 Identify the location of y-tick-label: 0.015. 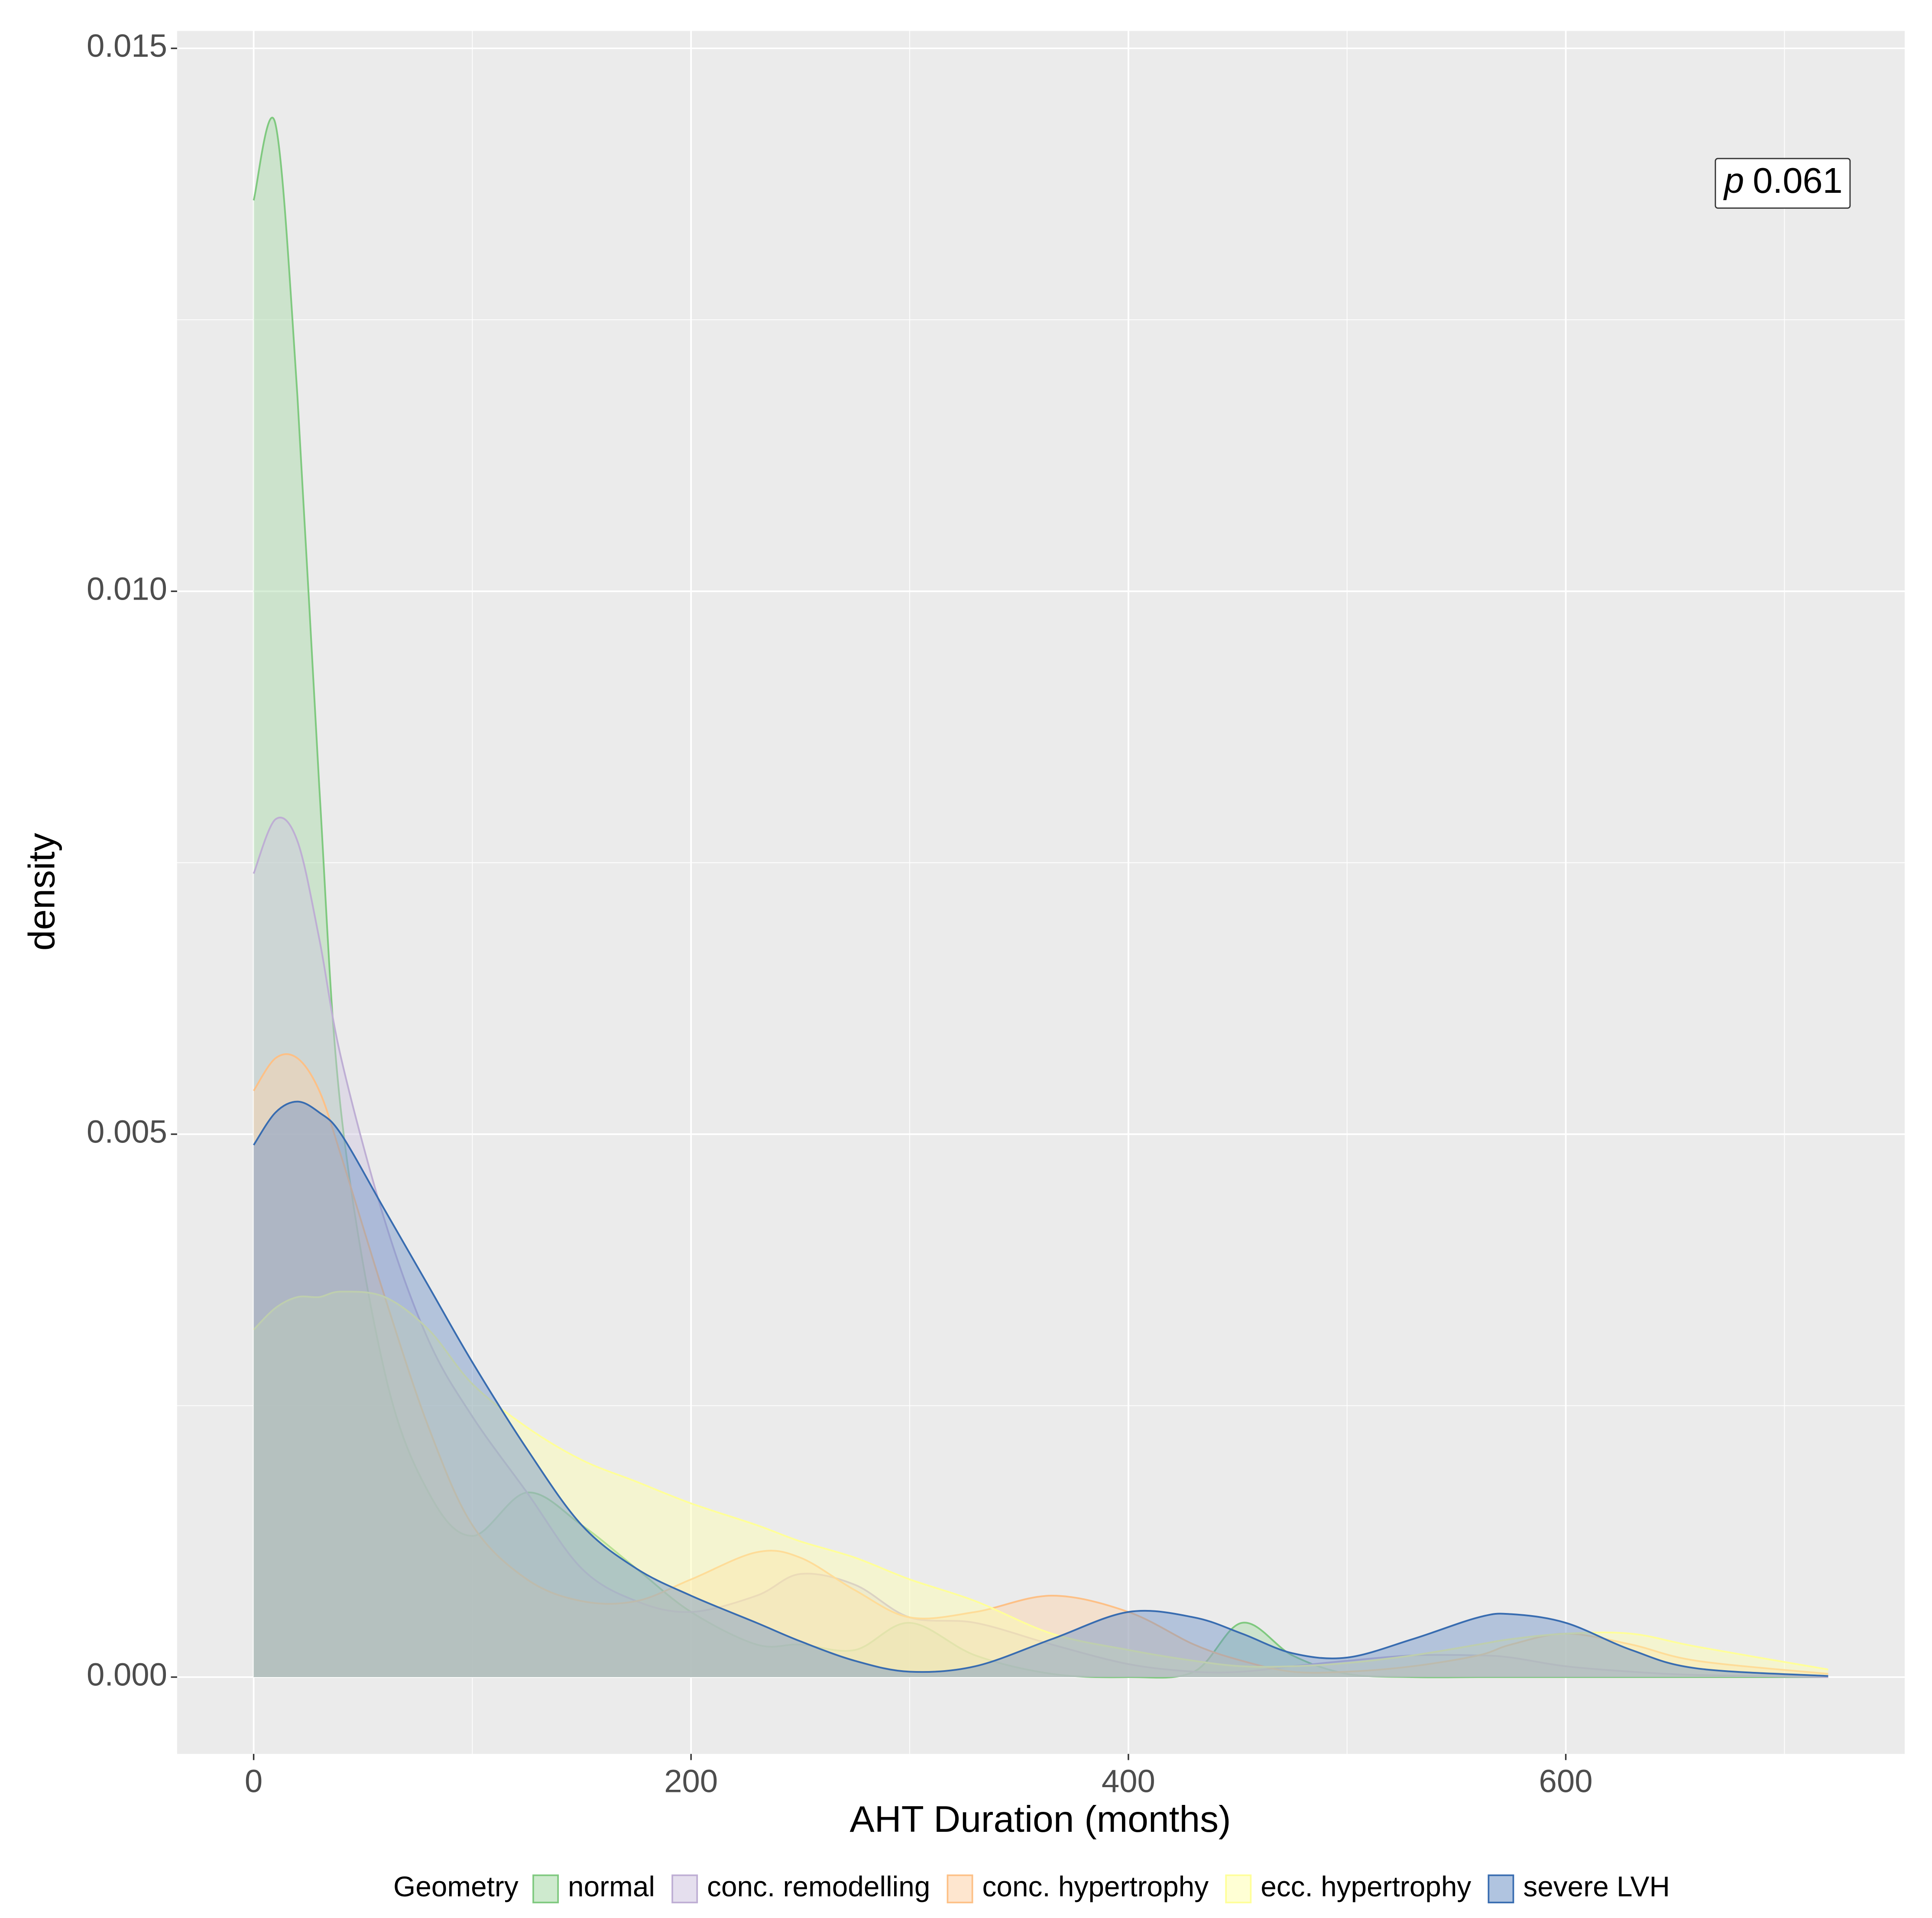
(127, 46).